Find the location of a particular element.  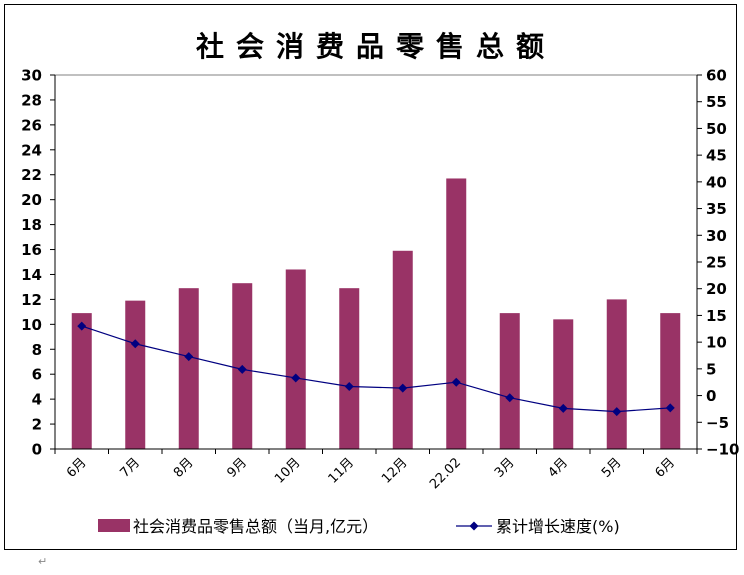

right-axis-tick-label: 30 is located at coordinates (716, 236).